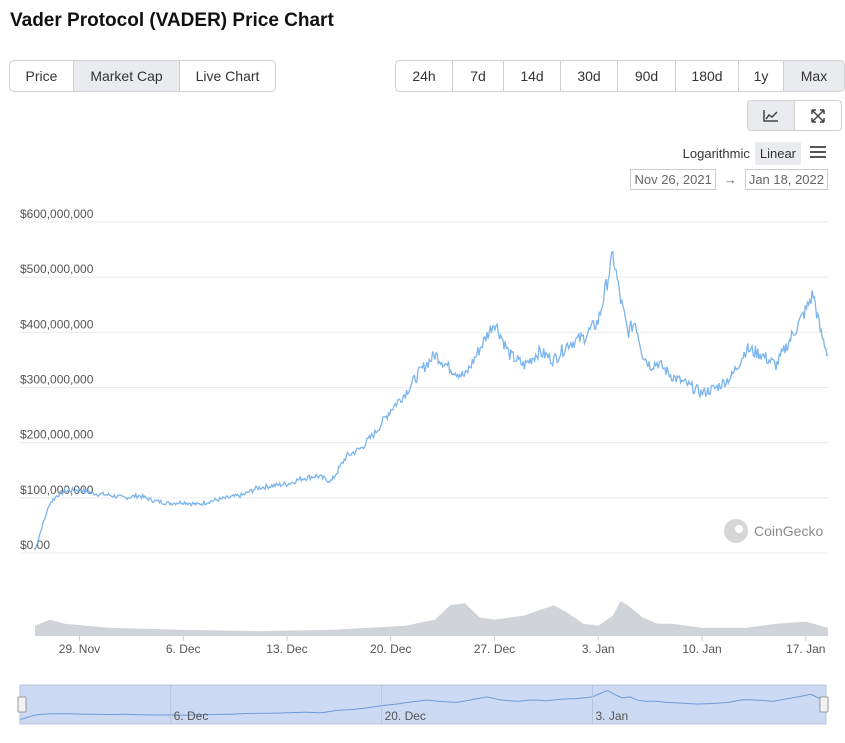 This screenshot has width=845, height=743. What do you see at coordinates (701, 649) in the screenshot?
I see `x-tick-label: 10. Jan` at bounding box center [701, 649].